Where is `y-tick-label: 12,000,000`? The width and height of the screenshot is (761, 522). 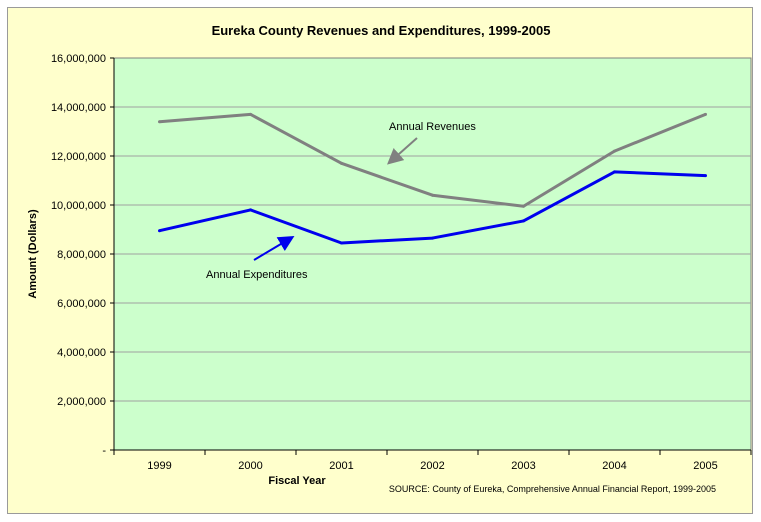
y-tick-label: 12,000,000 is located at coordinates (78, 157).